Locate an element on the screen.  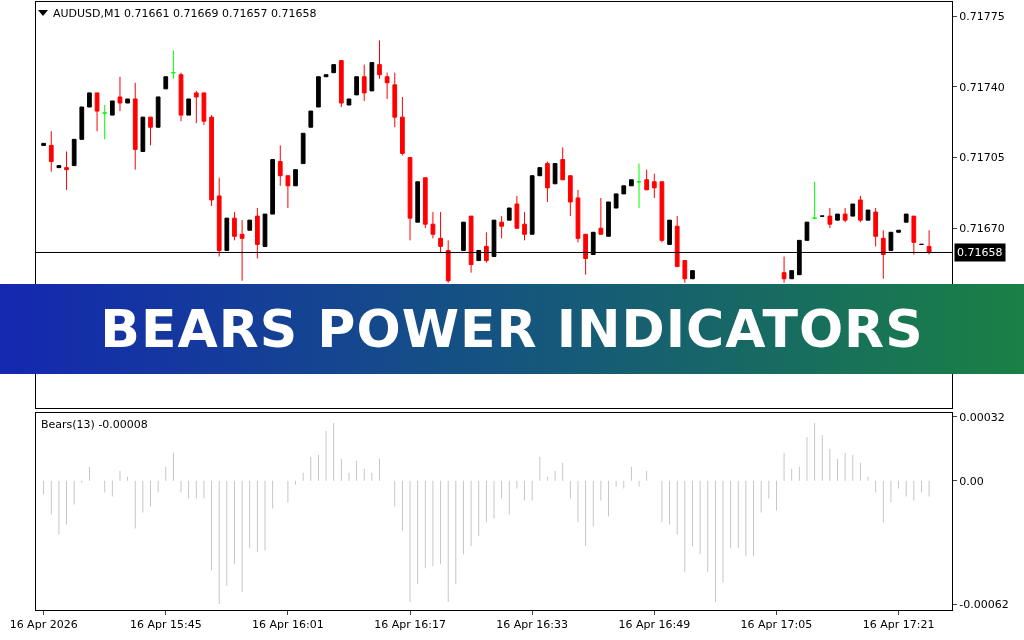
y-tick-label: 0.71740 is located at coordinates (982, 87).